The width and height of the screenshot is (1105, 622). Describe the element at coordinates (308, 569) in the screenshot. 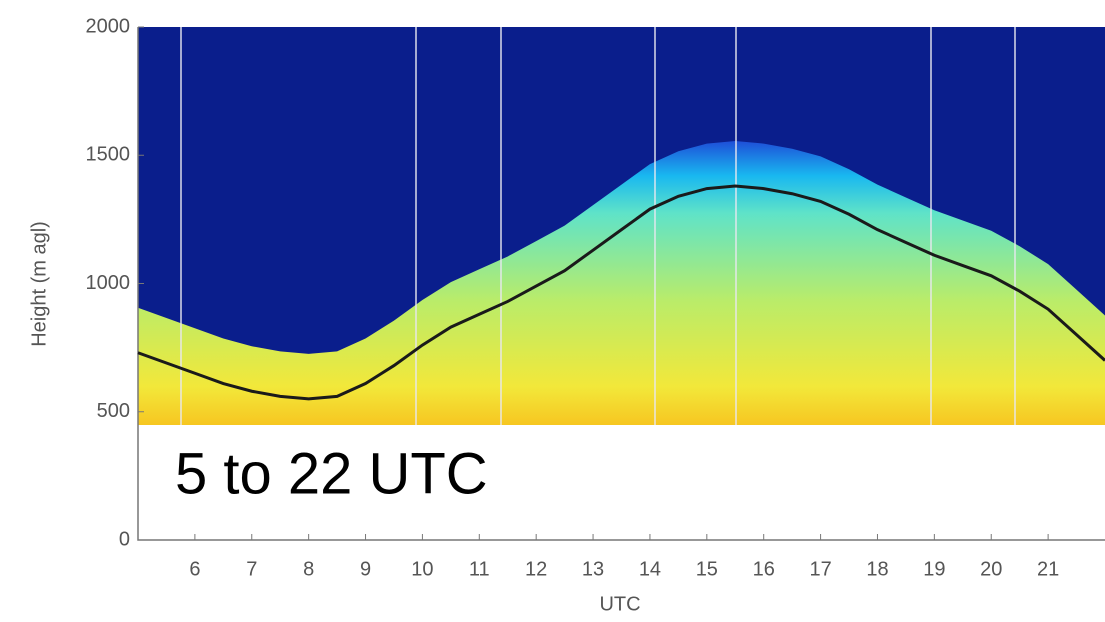

I see `x-tick-label: 8` at that location.